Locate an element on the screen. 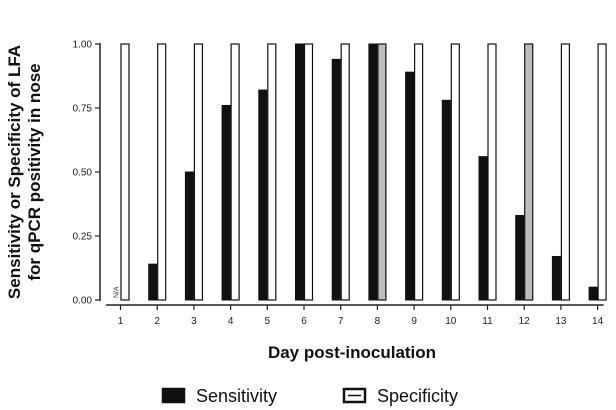  x-tick-label: 7 is located at coordinates (341, 321).